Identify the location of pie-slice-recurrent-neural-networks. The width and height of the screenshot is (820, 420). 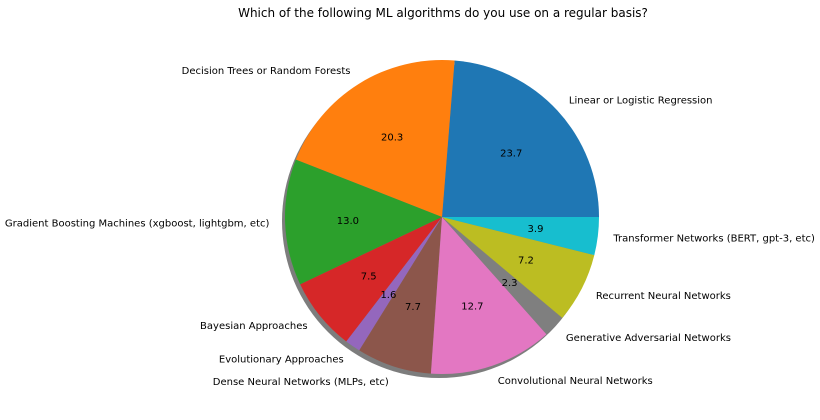
(518, 267).